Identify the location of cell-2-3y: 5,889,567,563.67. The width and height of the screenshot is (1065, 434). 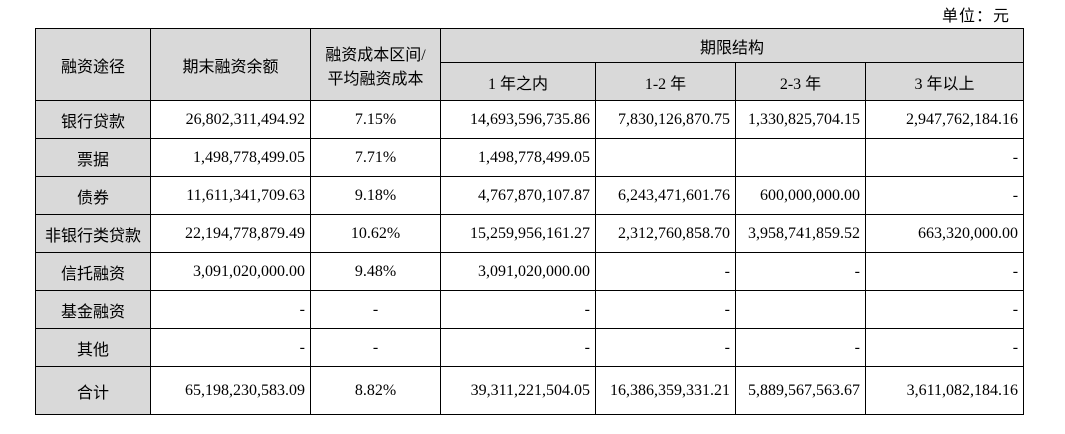
(800, 390).